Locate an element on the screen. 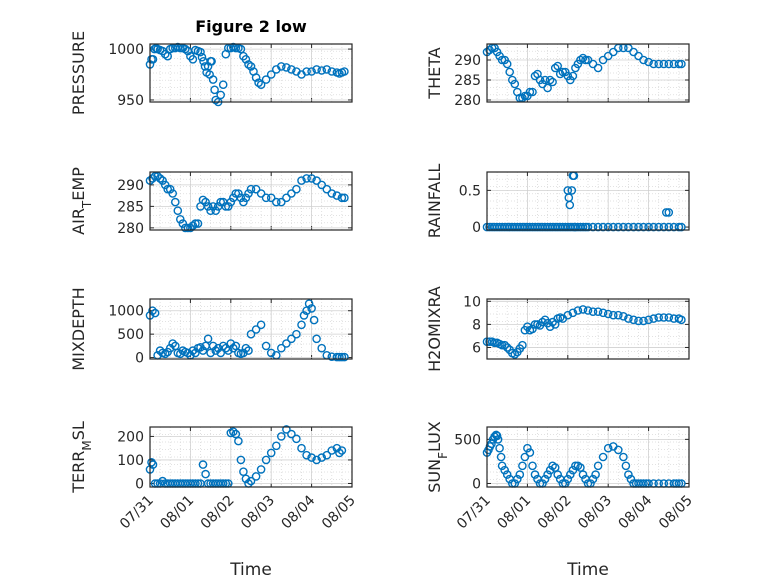 The width and height of the screenshot is (778, 583). panel-theta: 290 285 280 THETA is located at coordinates (557, 76).